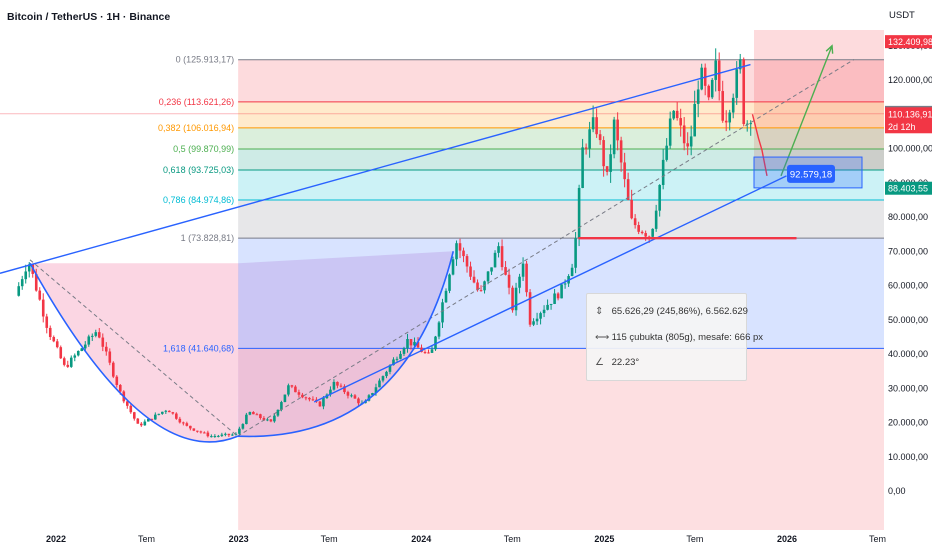 This screenshot has width=932, height=550. I want to click on time-tick-label: 2023, so click(239, 539).